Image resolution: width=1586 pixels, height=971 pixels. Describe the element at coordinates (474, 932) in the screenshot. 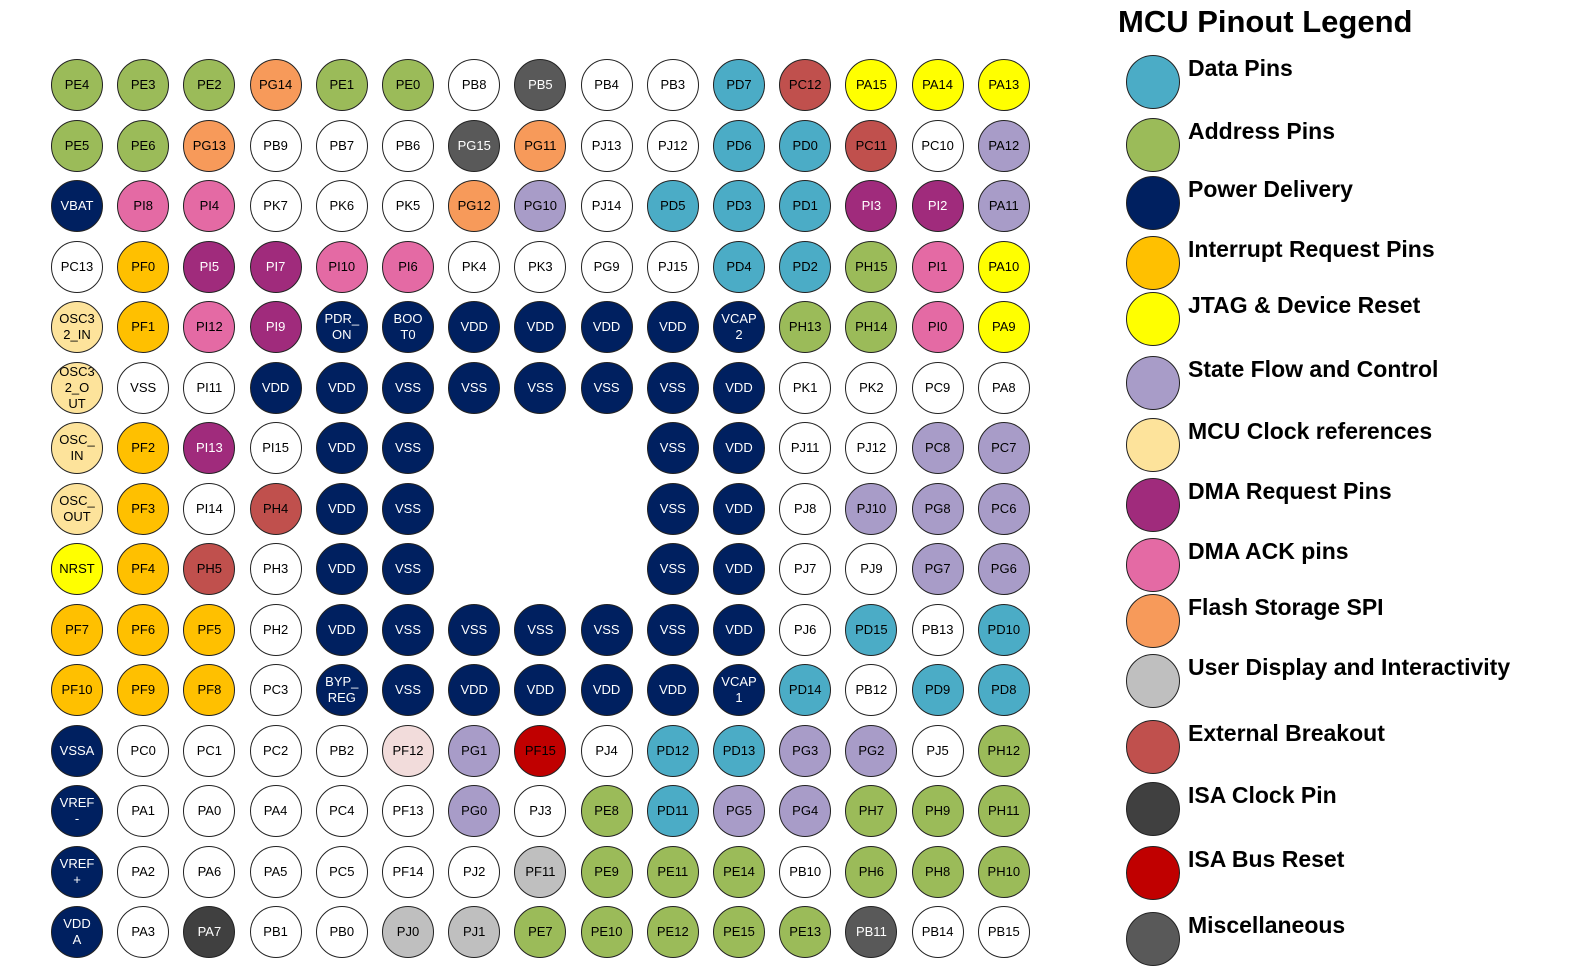

I see `pin: PJ1` at that location.